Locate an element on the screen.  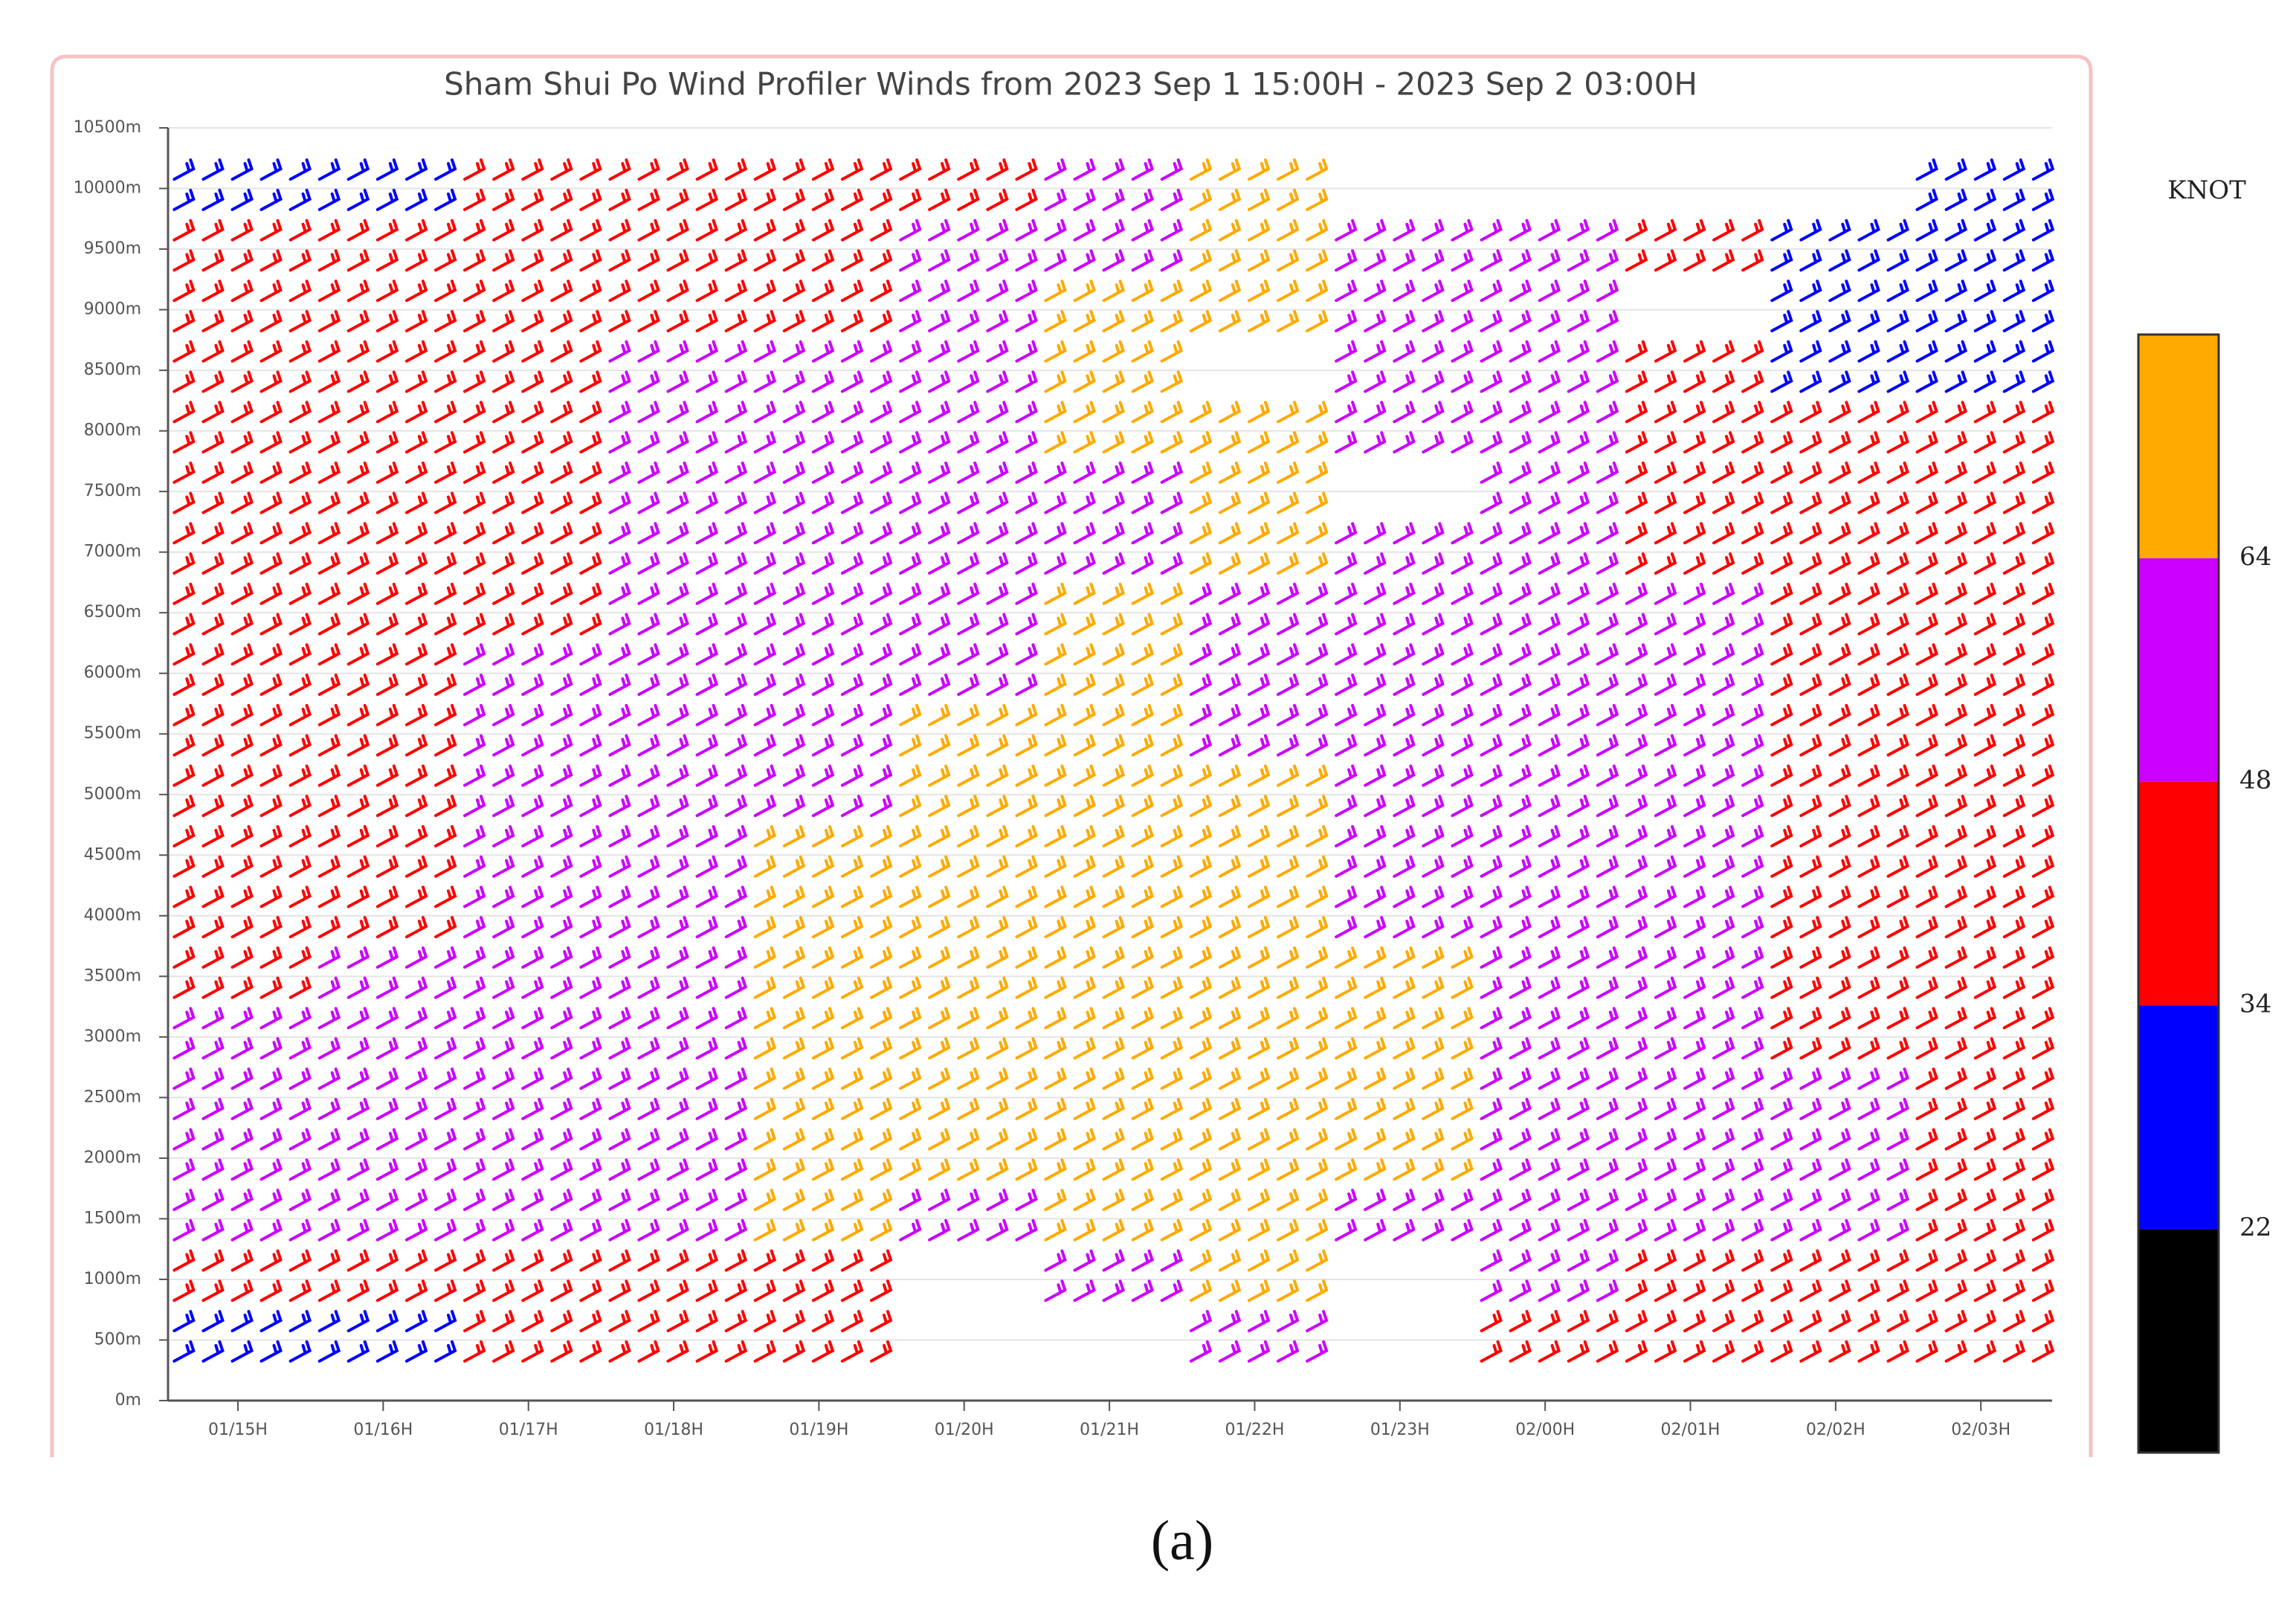
colorbar-tick-label: 34 is located at coordinates (2255, 1003).